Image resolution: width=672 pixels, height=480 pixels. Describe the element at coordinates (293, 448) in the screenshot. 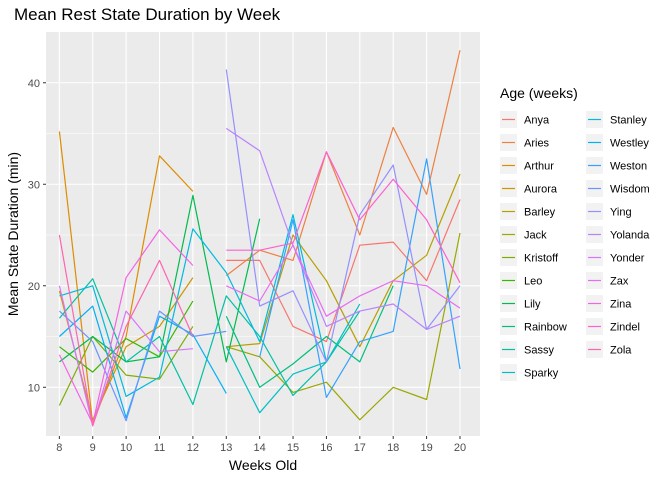

I see `x-tick-label: 15` at that location.